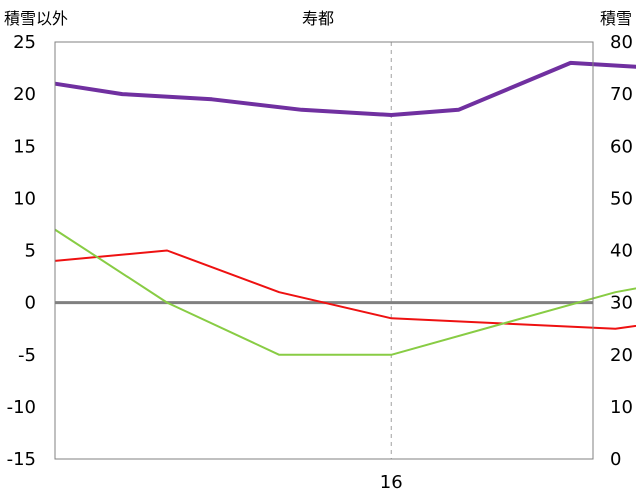 The width and height of the screenshot is (636, 501). I want to click on x-tick-label-0: 16, so click(391, 482).